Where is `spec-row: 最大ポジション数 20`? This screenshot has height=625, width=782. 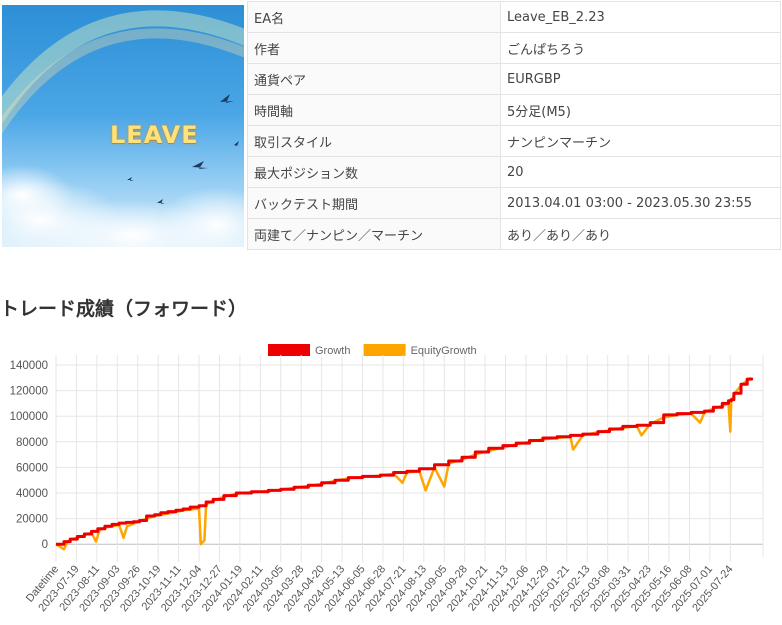 spec-row: 最大ポジション数 20 is located at coordinates (514, 172).